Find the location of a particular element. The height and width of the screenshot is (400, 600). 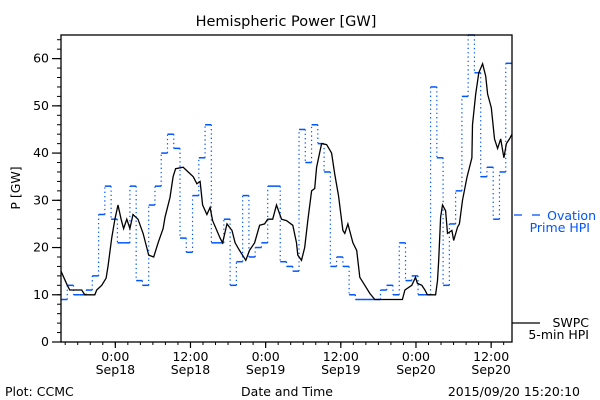

y-axis: 0 10 20 30 40 50 60 is located at coordinates (47, 194).